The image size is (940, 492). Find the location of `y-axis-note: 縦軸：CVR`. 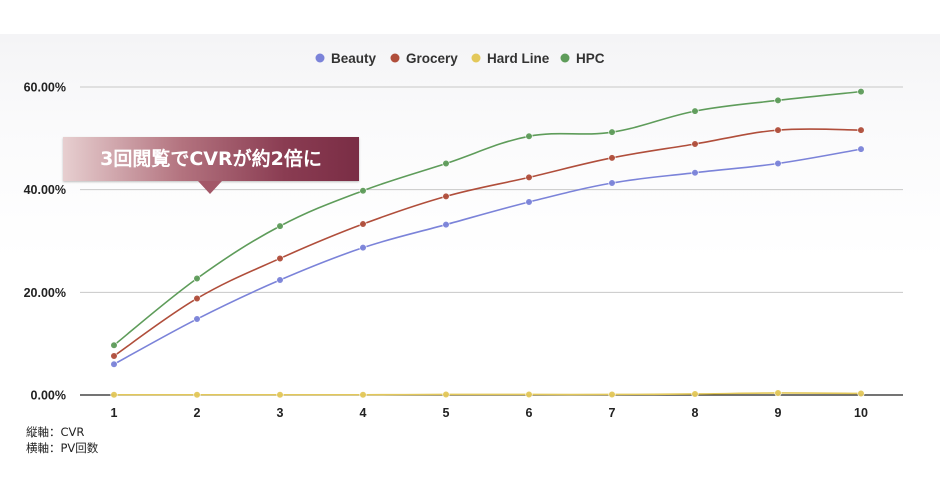

y-axis-note: 縦軸：CVR is located at coordinates (55, 432).